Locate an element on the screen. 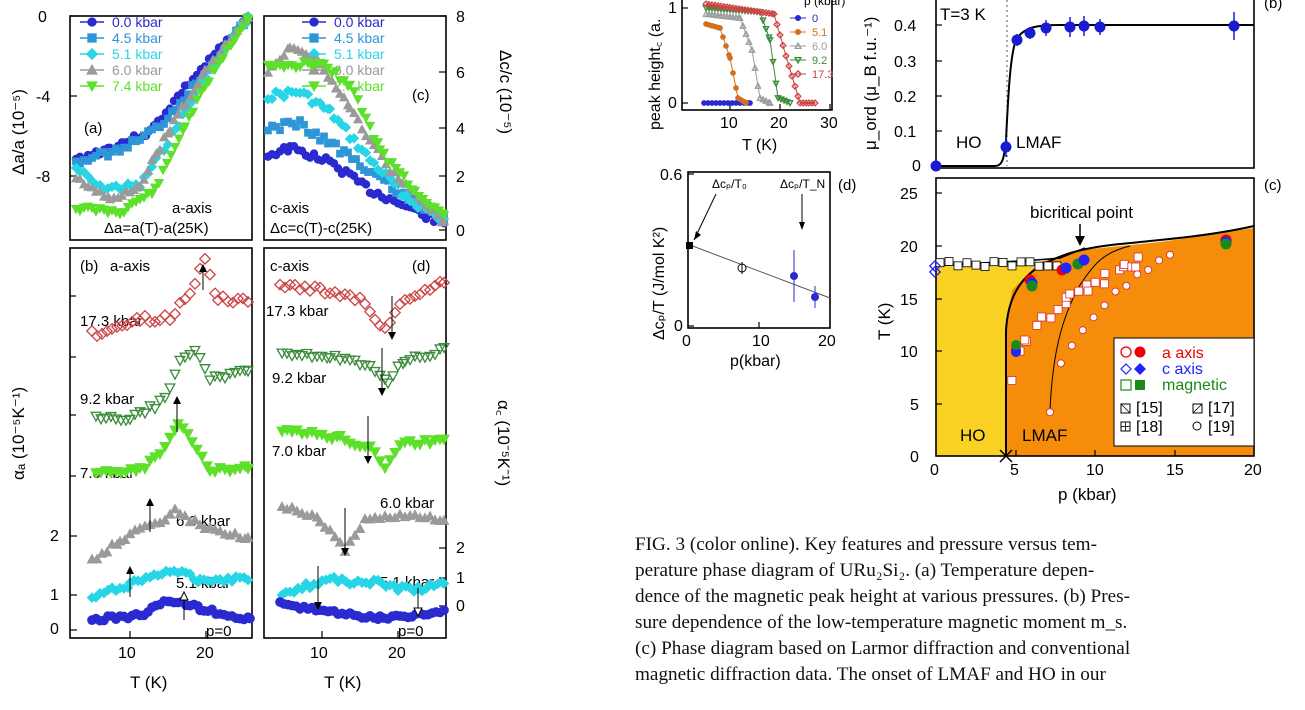  ref-19-point is located at coordinates (1060, 363).